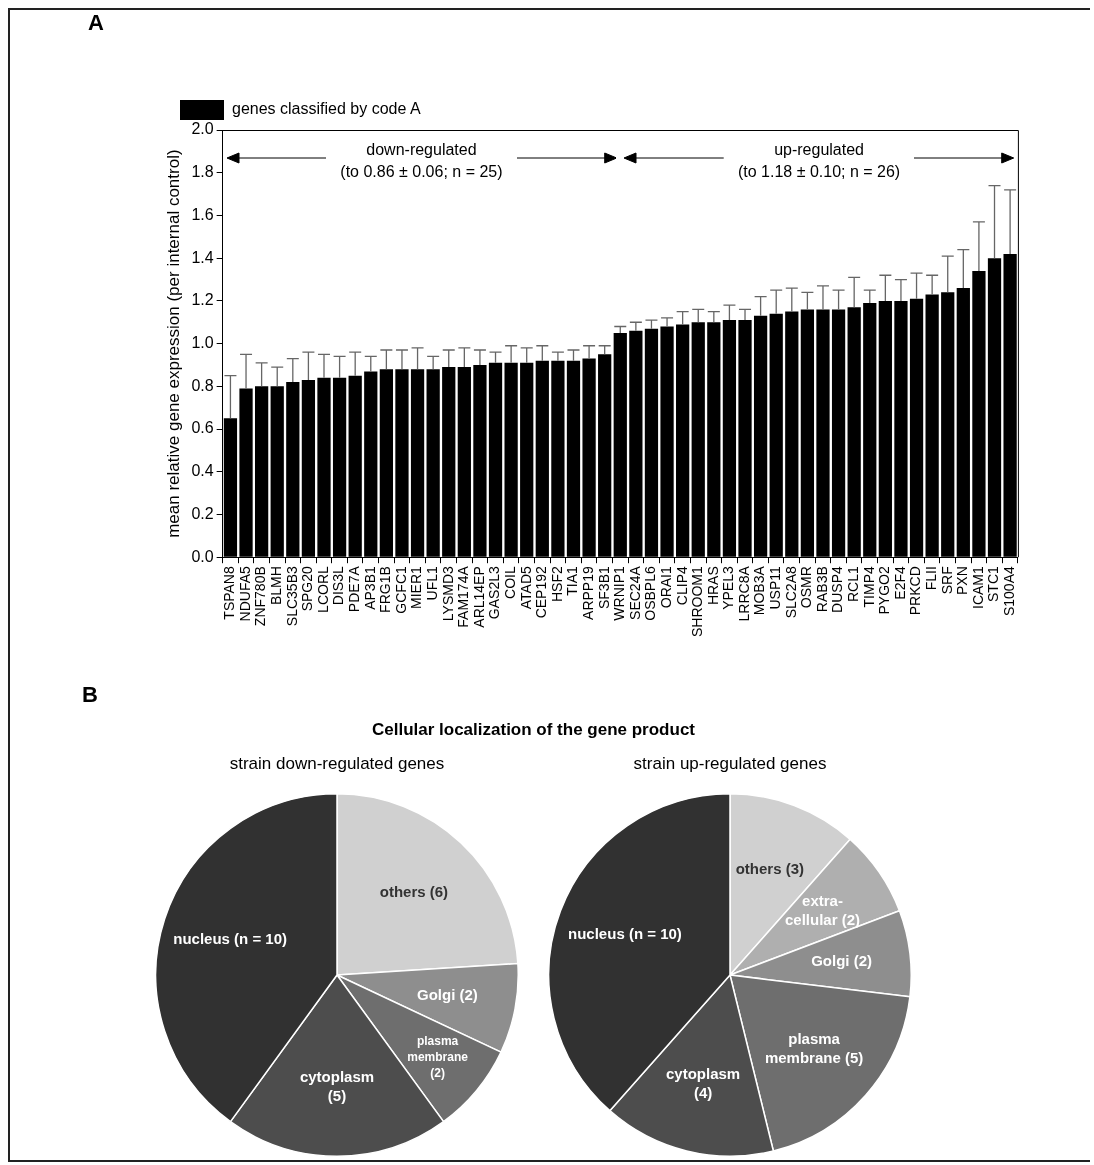 The width and height of the screenshot is (1094, 1165). I want to click on x-tick-label: ATAD5, so click(525, 588).